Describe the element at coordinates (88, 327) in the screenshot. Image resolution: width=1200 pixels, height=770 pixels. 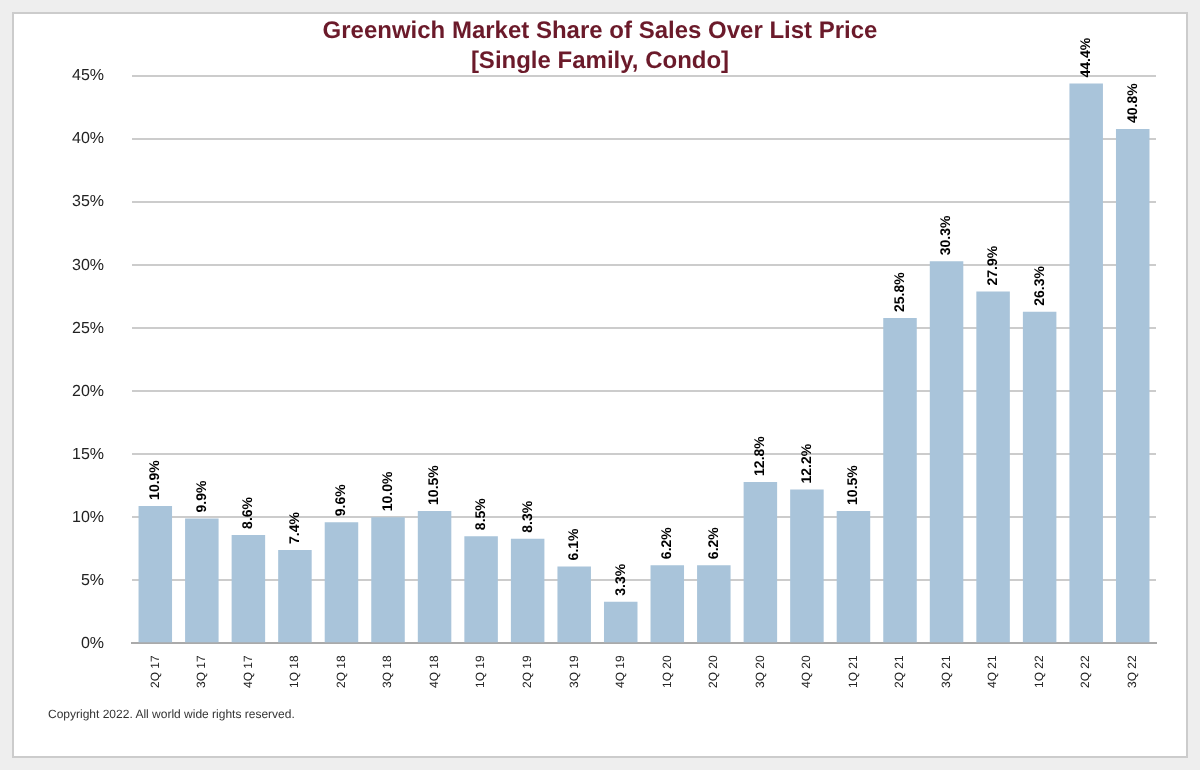
I see `y-tick-label: 25%` at that location.